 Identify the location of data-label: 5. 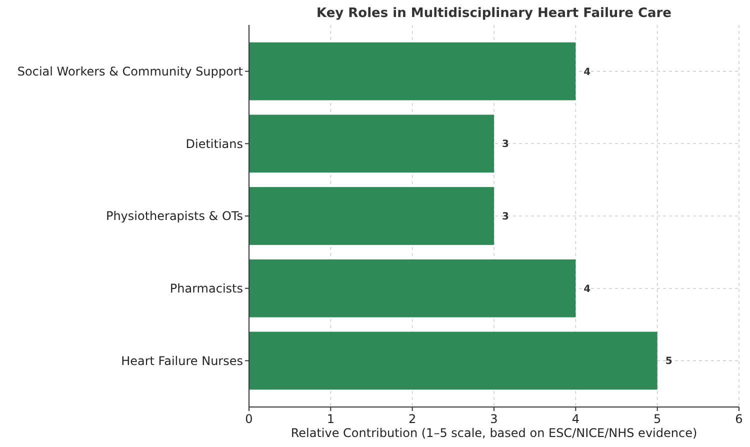
(668, 362).